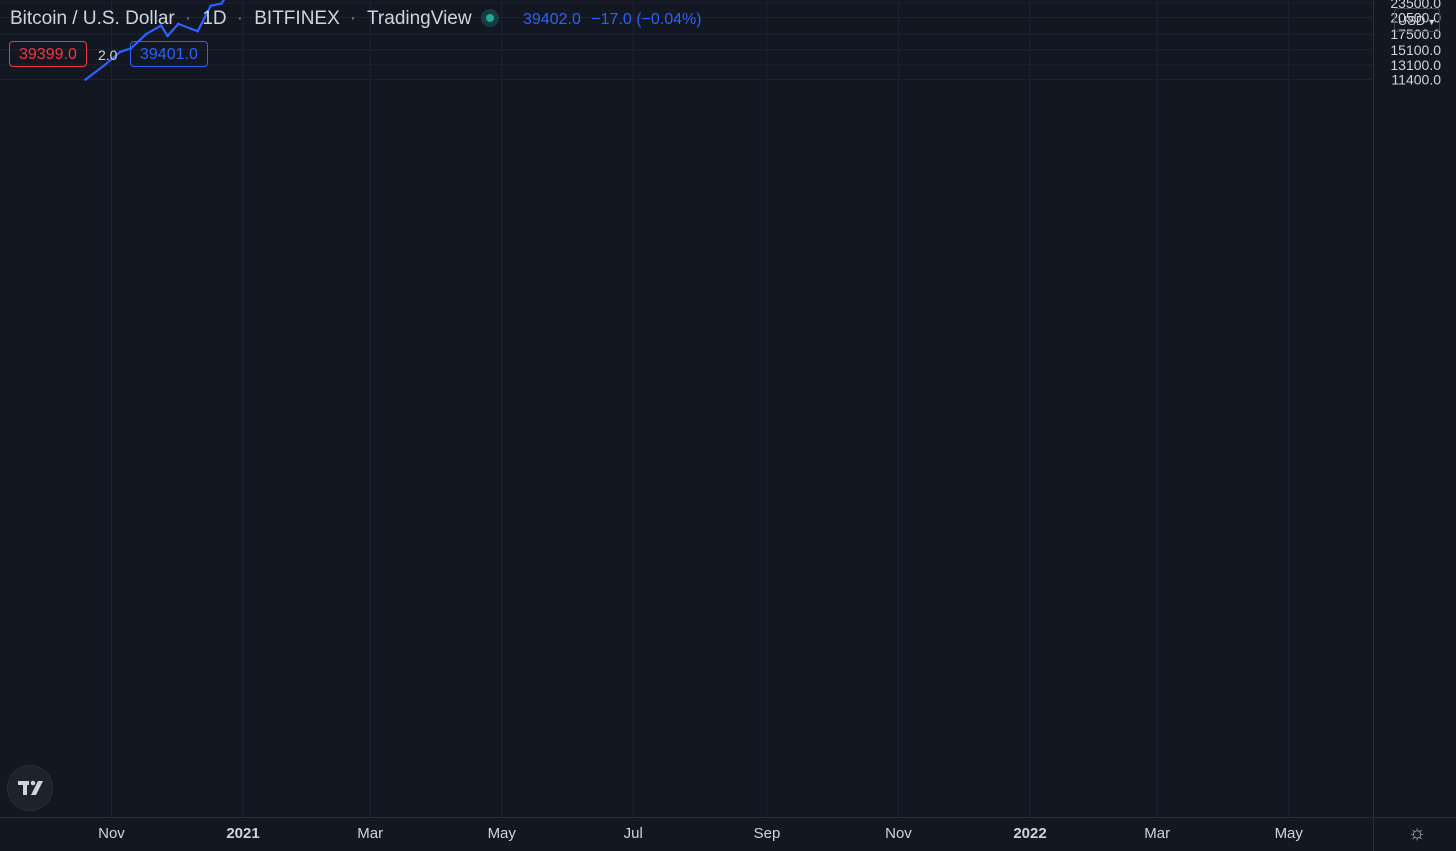 The image size is (1456, 851). Describe the element at coordinates (48, 54) in the screenshot. I see `sell-button: 39399.0` at that location.